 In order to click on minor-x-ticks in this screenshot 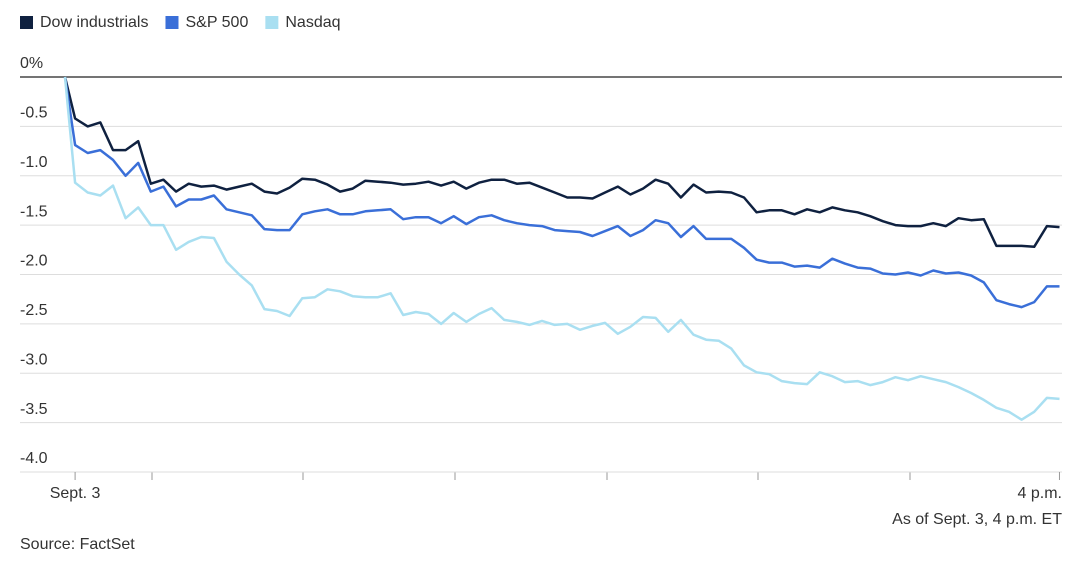, I will do `click(531, 476)`.